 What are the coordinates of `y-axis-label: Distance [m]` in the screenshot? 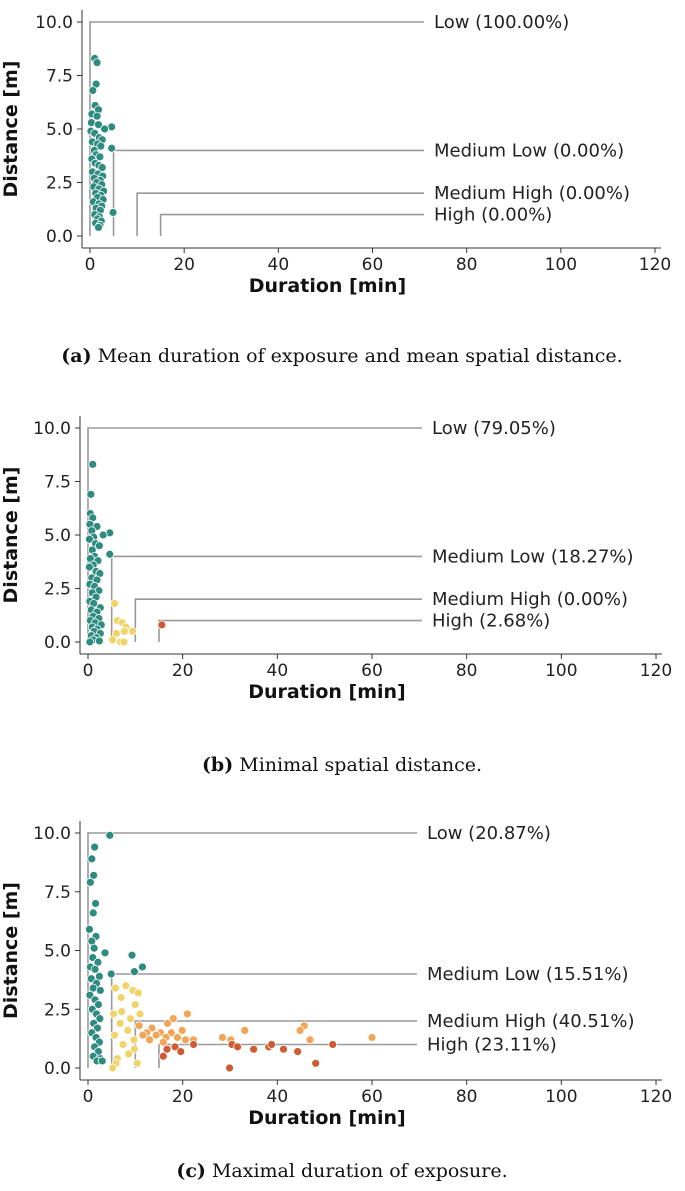 It's located at (11, 535).